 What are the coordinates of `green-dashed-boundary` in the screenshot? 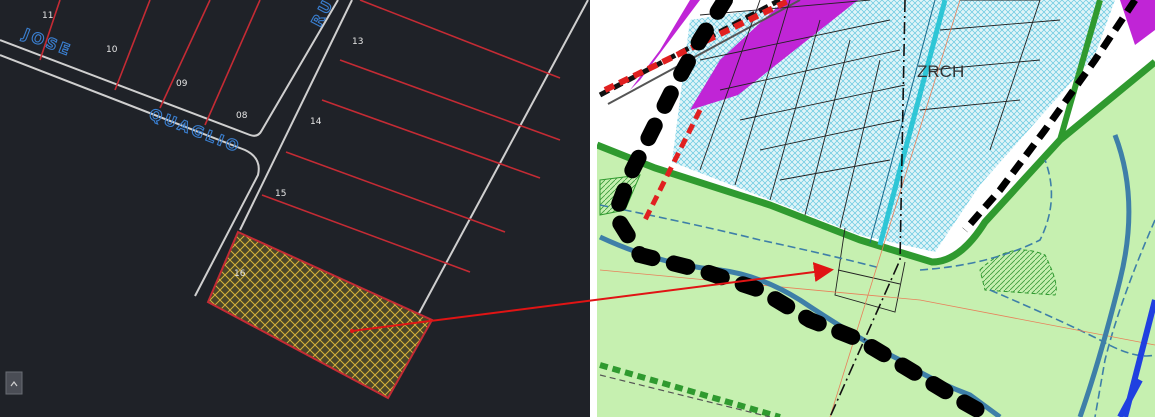 It's located at (690, 389).